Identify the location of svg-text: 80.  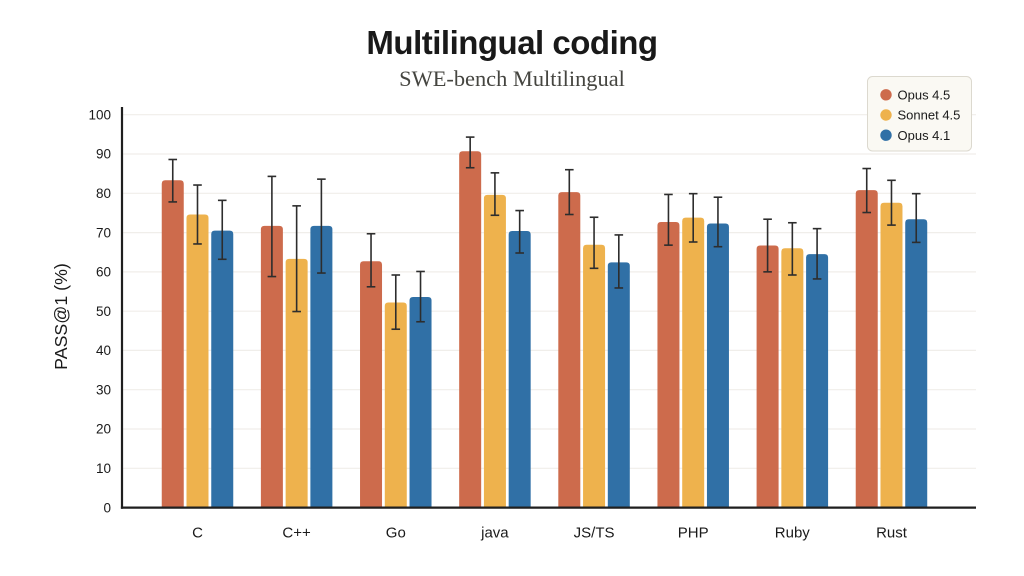
(103, 193).